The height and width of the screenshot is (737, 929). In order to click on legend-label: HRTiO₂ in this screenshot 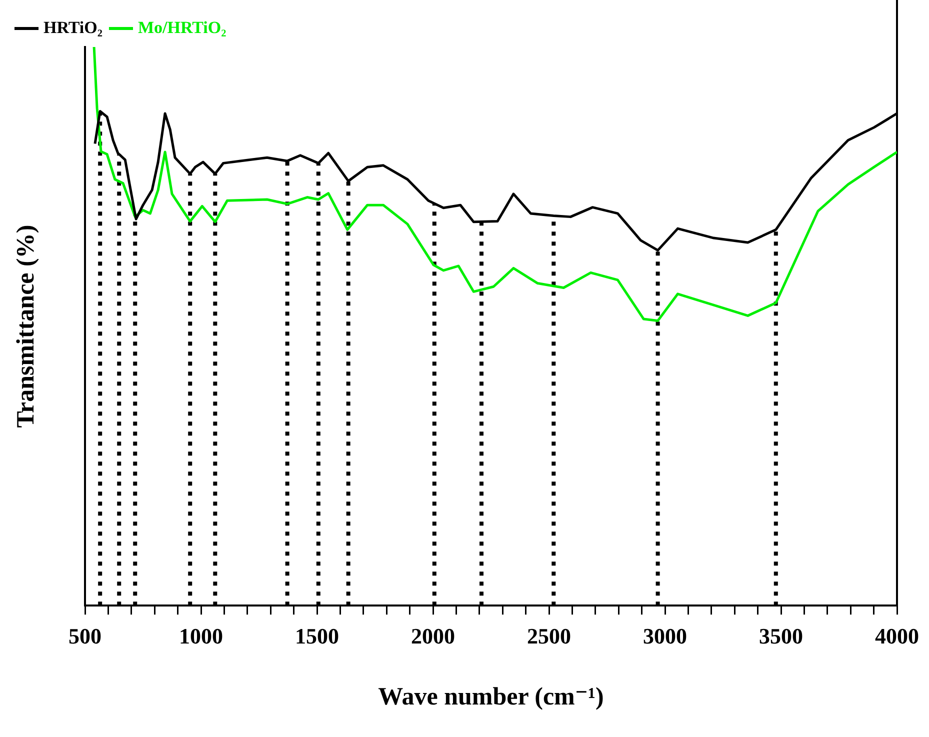, I will do `click(73, 27)`.